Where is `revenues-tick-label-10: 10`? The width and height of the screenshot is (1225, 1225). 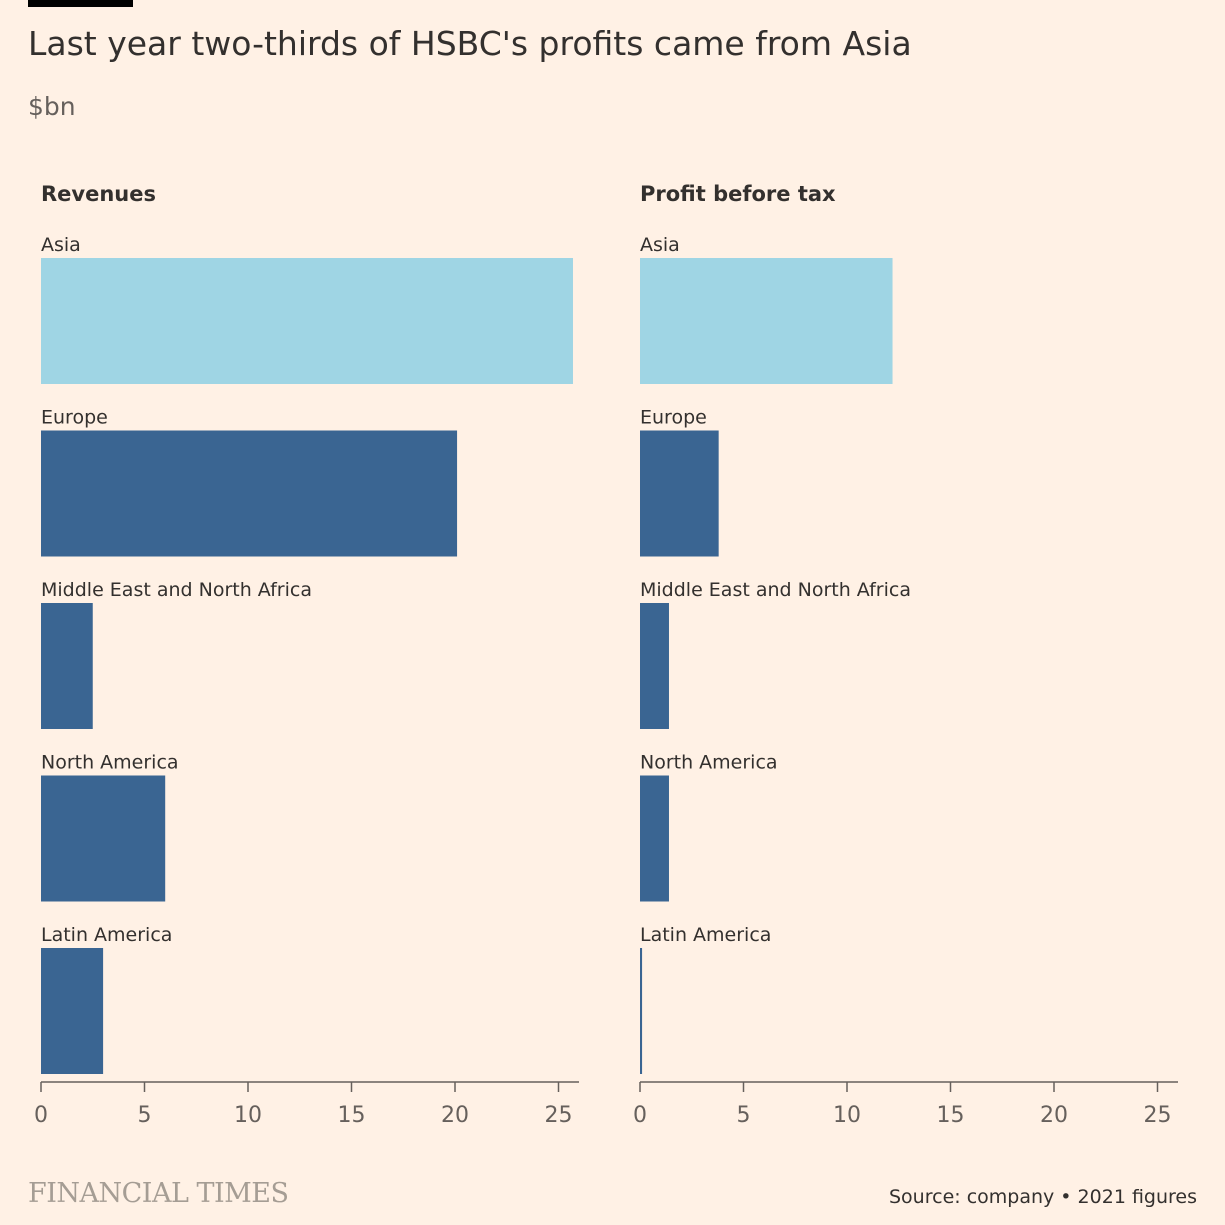 revenues-tick-label-10: 10 is located at coordinates (248, 1115).